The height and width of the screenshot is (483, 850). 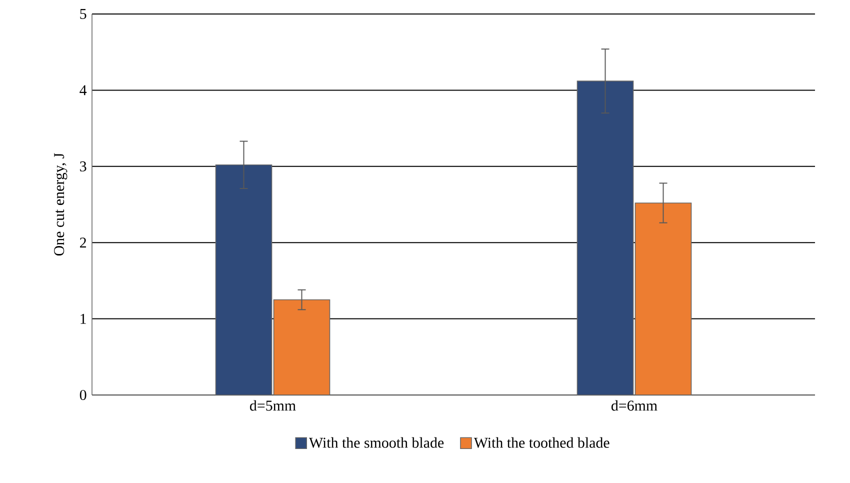 I want to click on y-axis-title: One cut energy, J, so click(x=61, y=204).